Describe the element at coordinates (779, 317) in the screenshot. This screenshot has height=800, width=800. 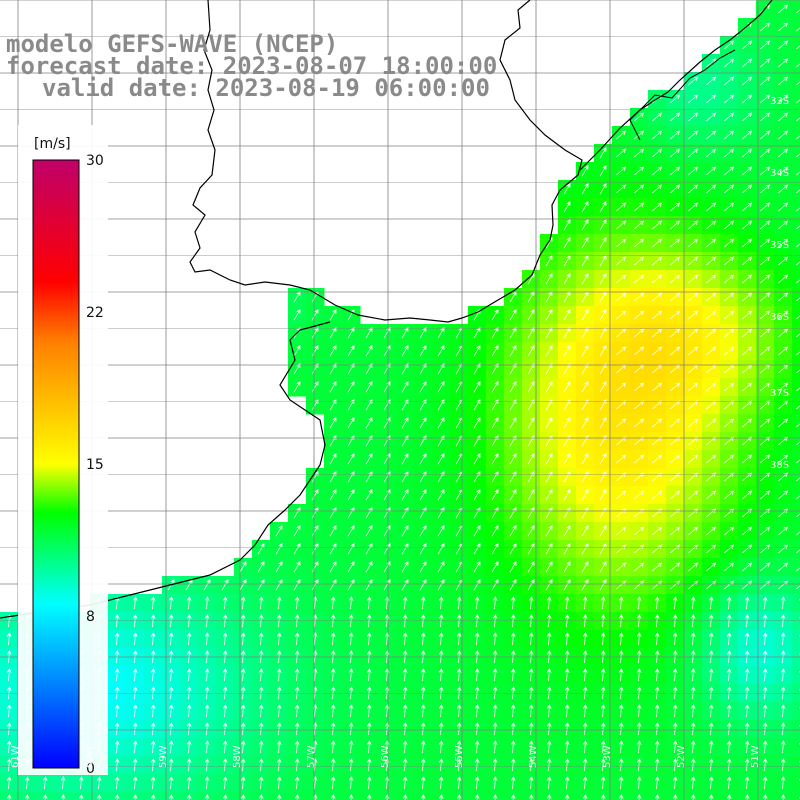
I see `lat-label-36s: 36S` at that location.